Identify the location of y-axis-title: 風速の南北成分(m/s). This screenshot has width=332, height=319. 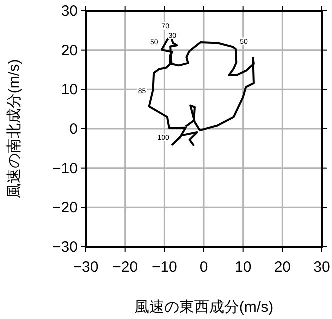
(14, 129).